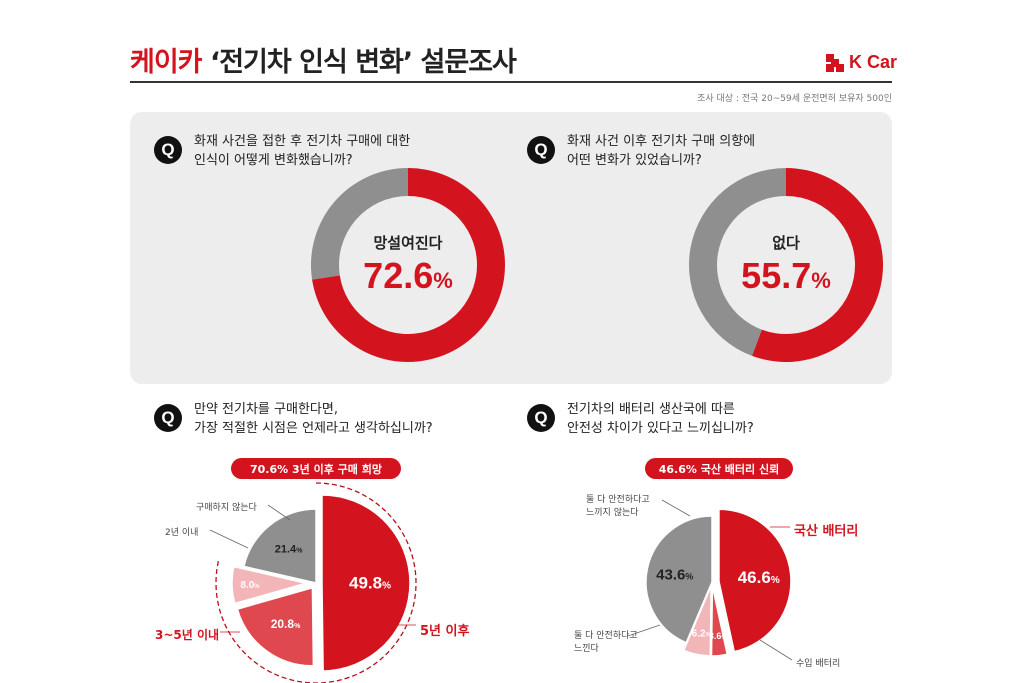  Describe the element at coordinates (166, 62) in the screenshot. I see `title-brand: 케이카` at that location.